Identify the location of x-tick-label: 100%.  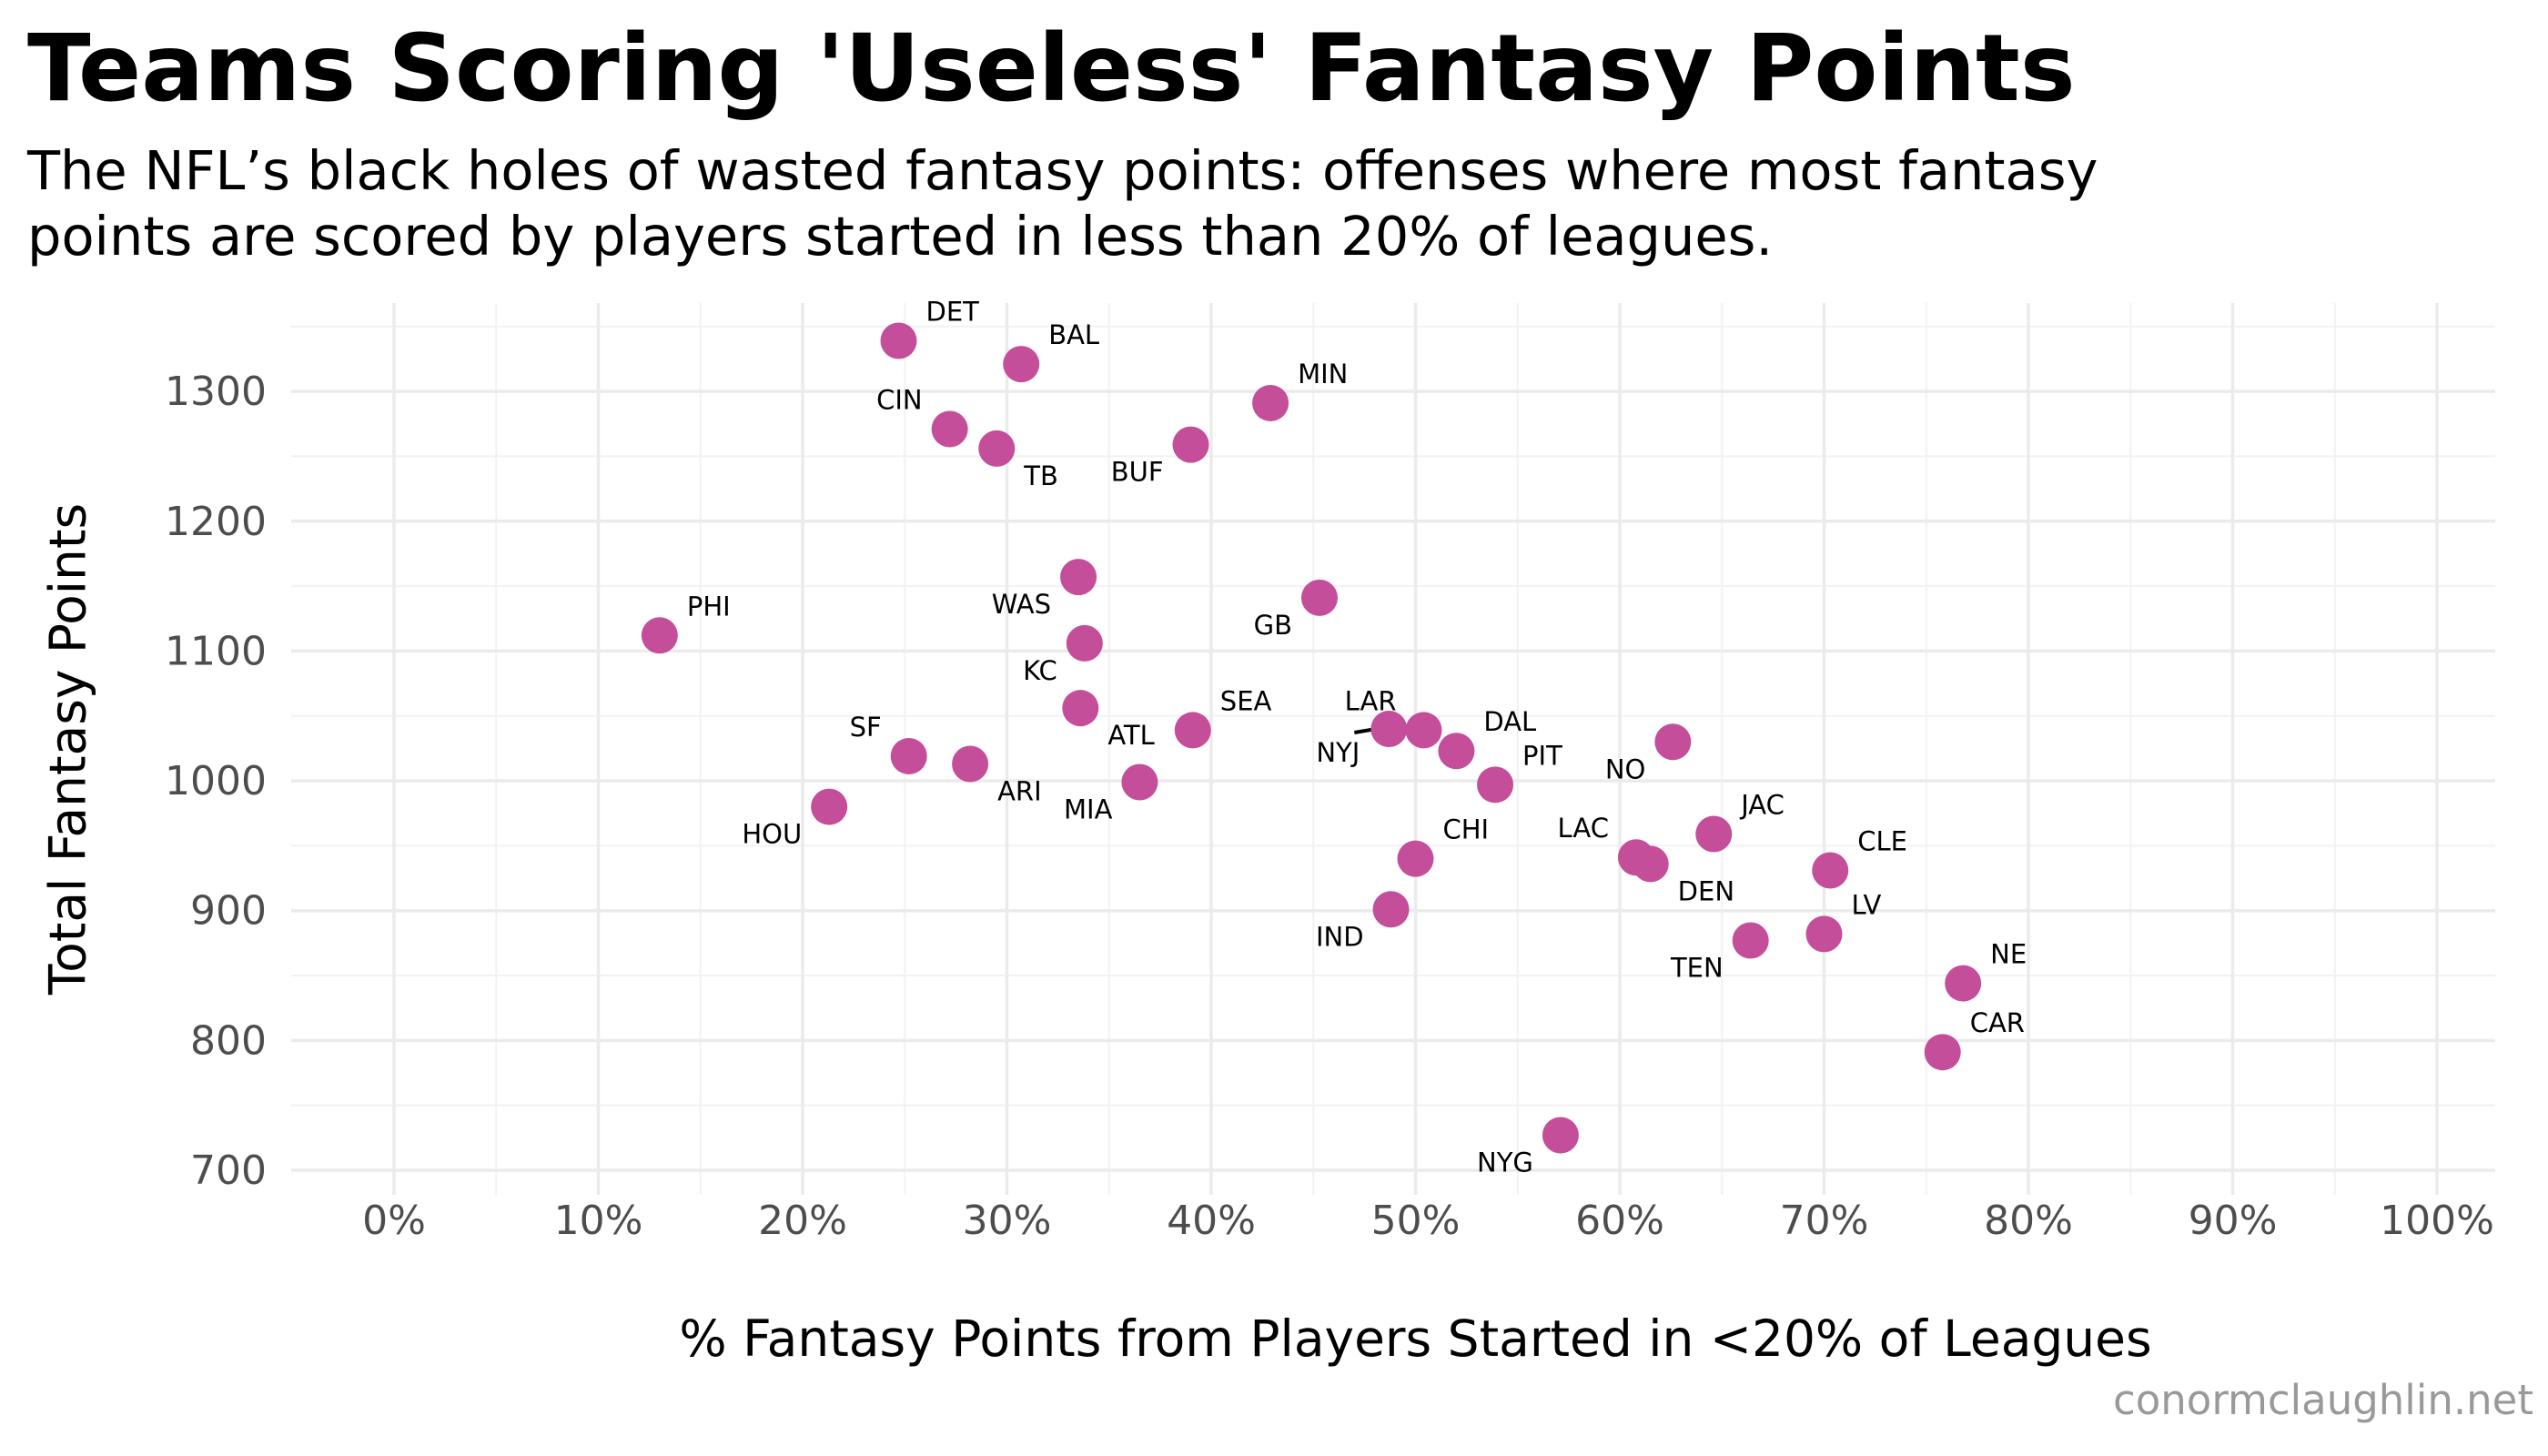
(2437, 1221).